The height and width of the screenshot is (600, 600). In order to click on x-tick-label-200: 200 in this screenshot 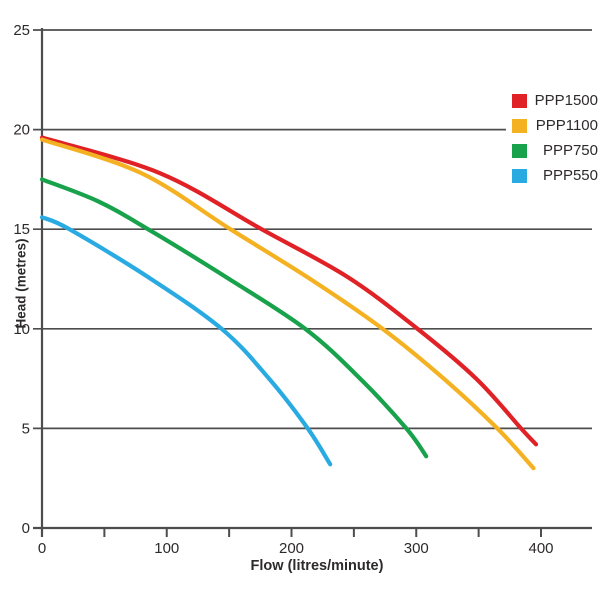, I will do `click(291, 548)`.